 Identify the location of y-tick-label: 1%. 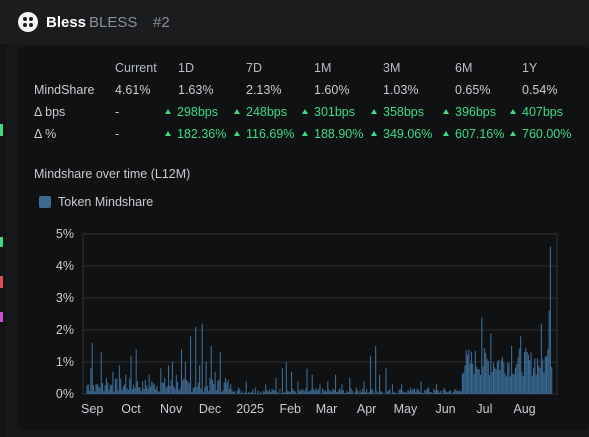
(65, 362).